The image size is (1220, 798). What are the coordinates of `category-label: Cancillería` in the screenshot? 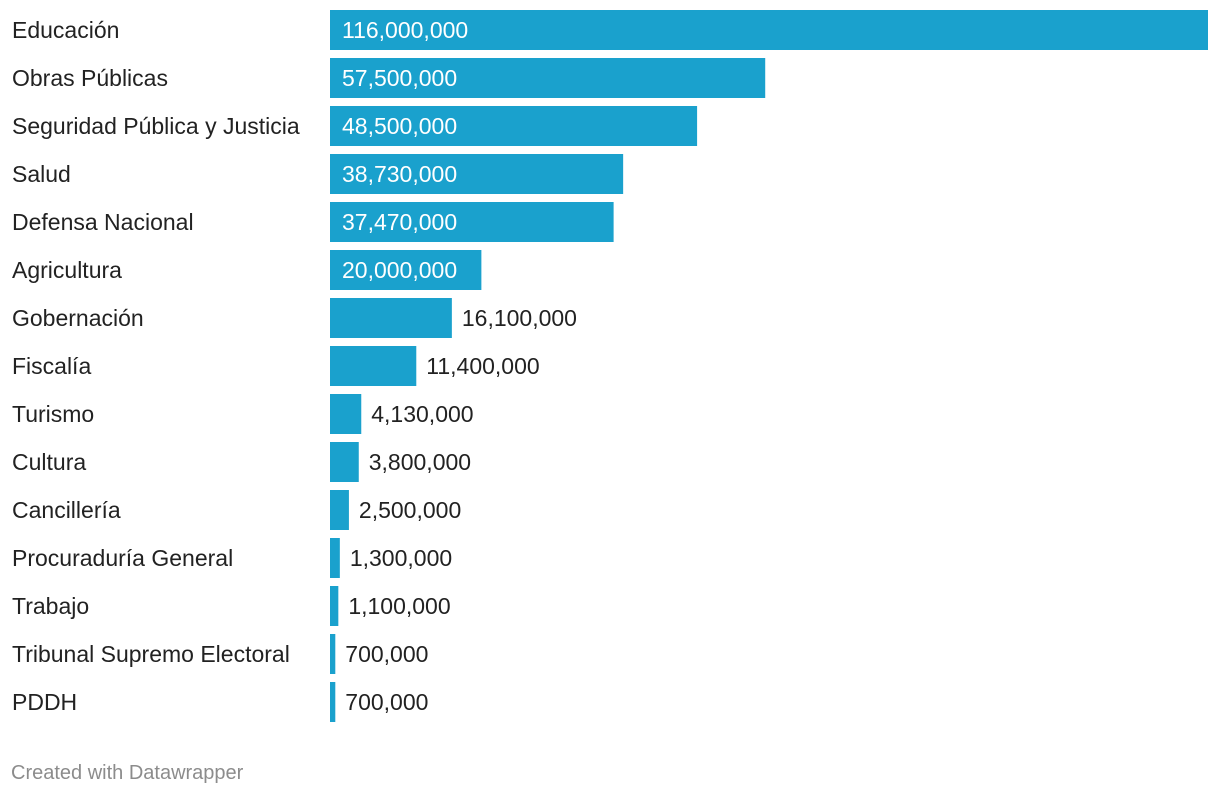 It's located at (66, 510).